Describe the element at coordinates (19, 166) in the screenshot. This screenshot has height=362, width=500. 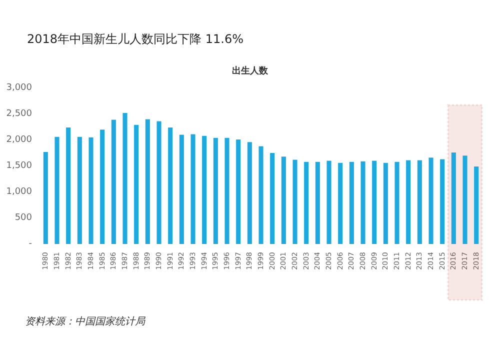
I see `y-tick-label: 1,500` at that location.